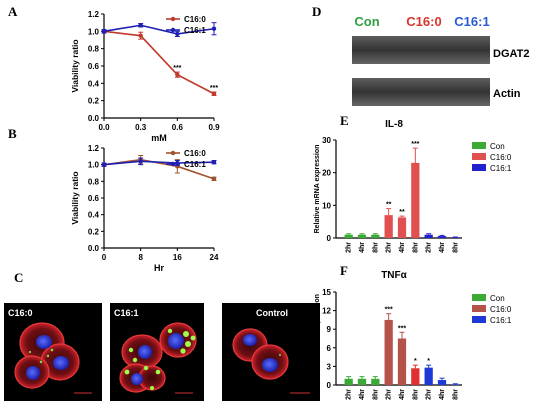  What do you see at coordinates (497, 146) in the screenshot?
I see `legend-label: Con` at bounding box center [497, 146].